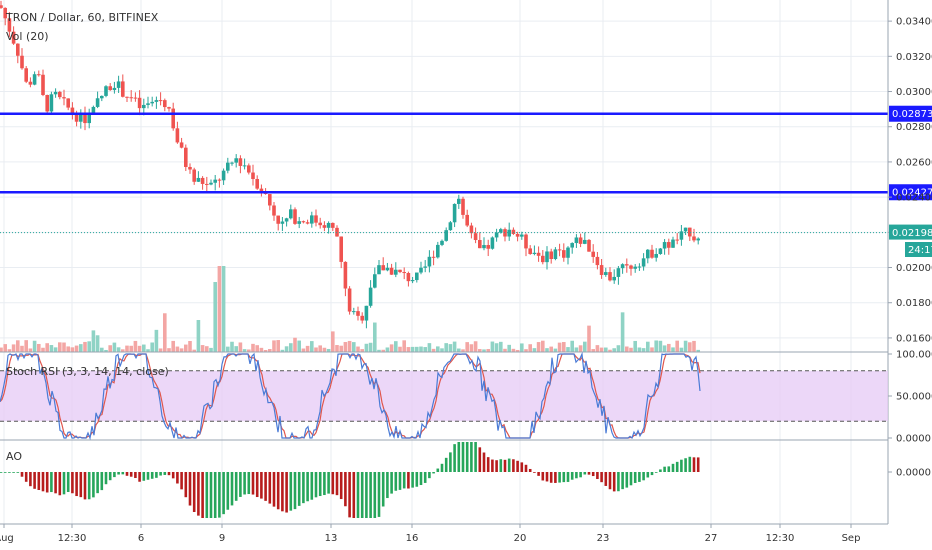 This screenshot has width=932, height=550. Describe the element at coordinates (851, 538) in the screenshot. I see `time-tick: Sep` at that location.